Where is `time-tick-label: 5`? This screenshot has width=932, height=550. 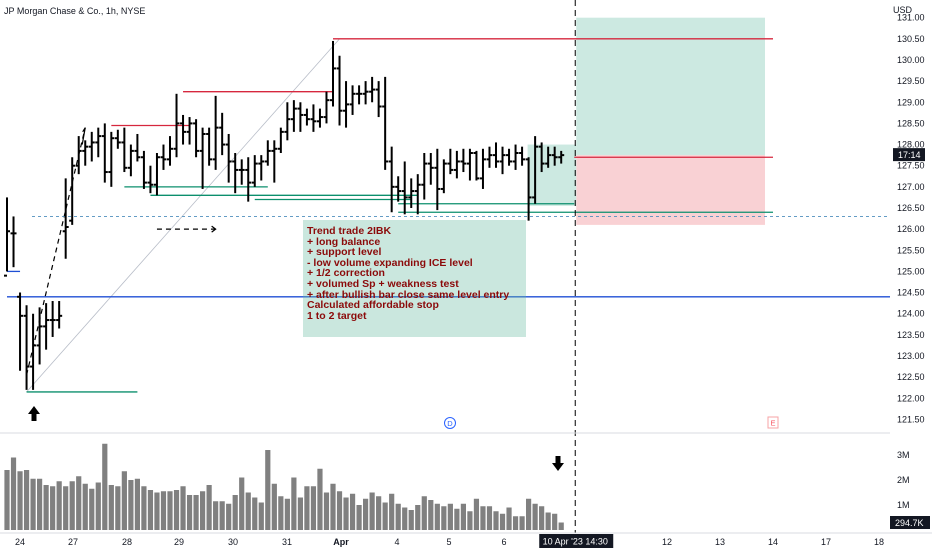
time-tick-label: 5 is located at coordinates (448, 542).